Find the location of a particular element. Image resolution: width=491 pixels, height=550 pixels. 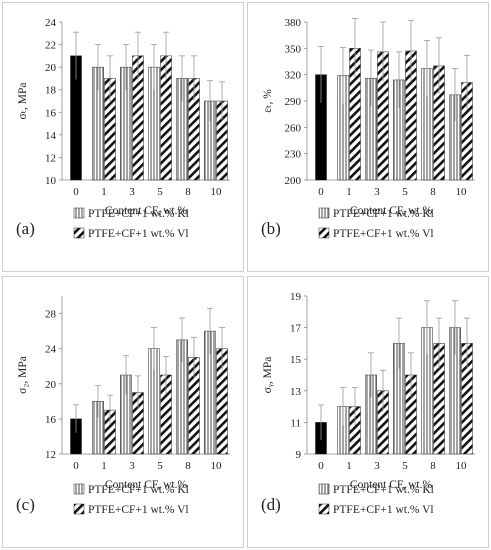

panel-label: (a) is located at coordinates (25, 228).